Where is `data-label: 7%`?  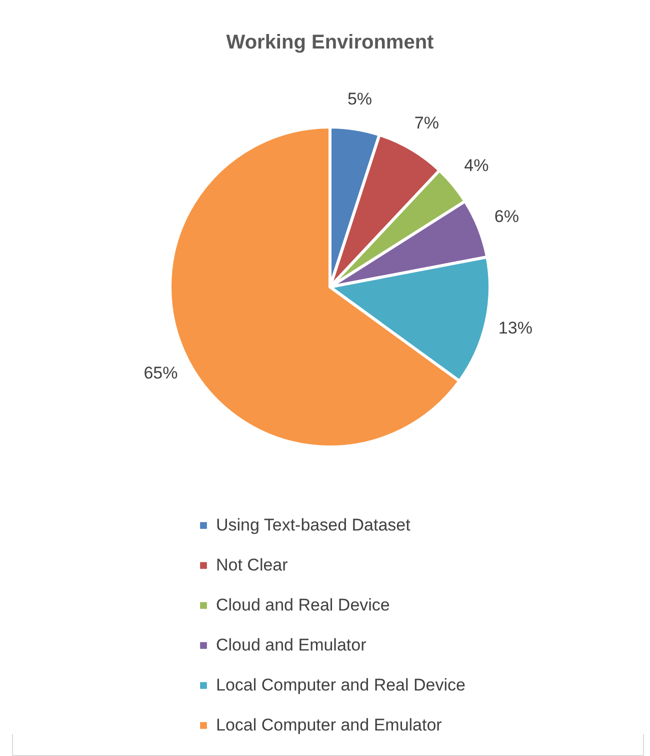 data-label: 7% is located at coordinates (427, 122).